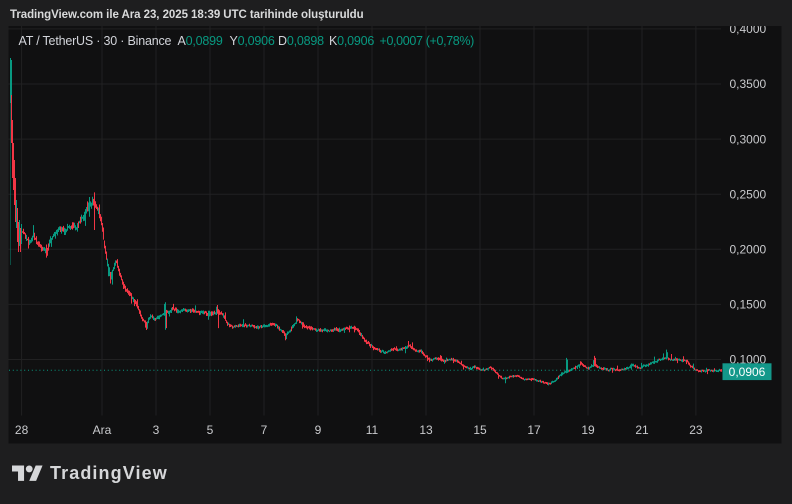 The image size is (792, 504). Describe the element at coordinates (642, 430) in the screenshot. I see `svg-text: 21` at that location.